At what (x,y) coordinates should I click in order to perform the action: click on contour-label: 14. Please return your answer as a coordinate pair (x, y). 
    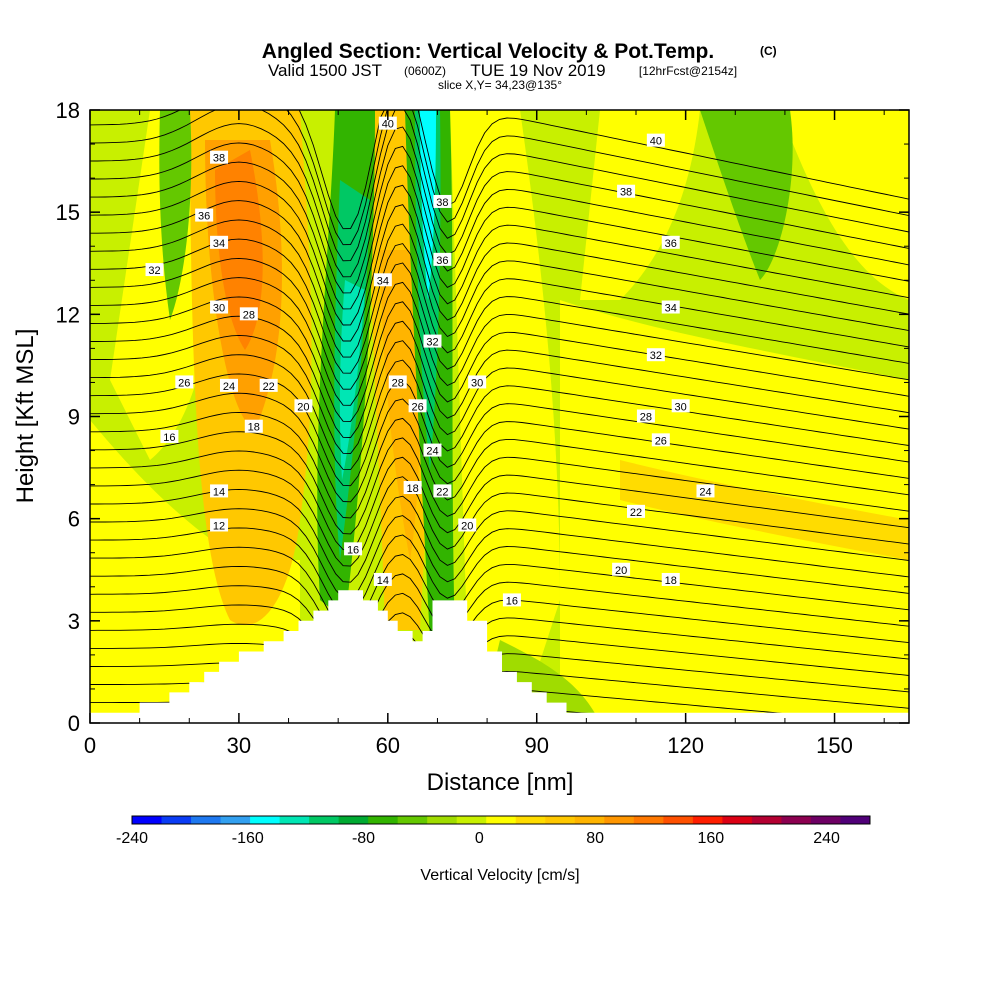
    Looking at the image, I should click on (382, 579).